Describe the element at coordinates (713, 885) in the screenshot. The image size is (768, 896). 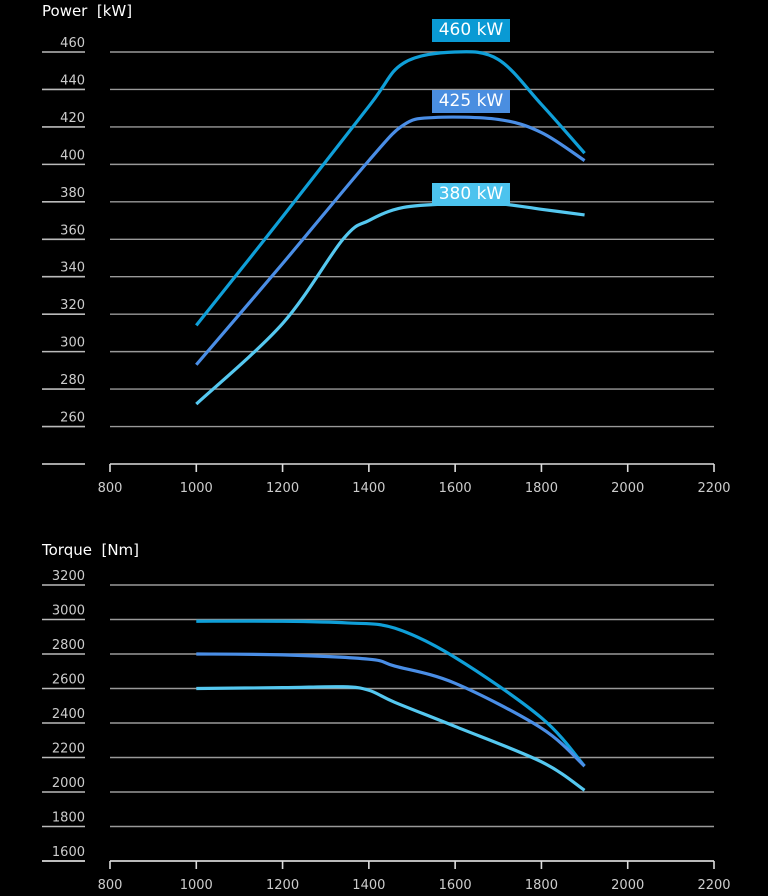
I see `torque-x-tick-label: 2200` at that location.